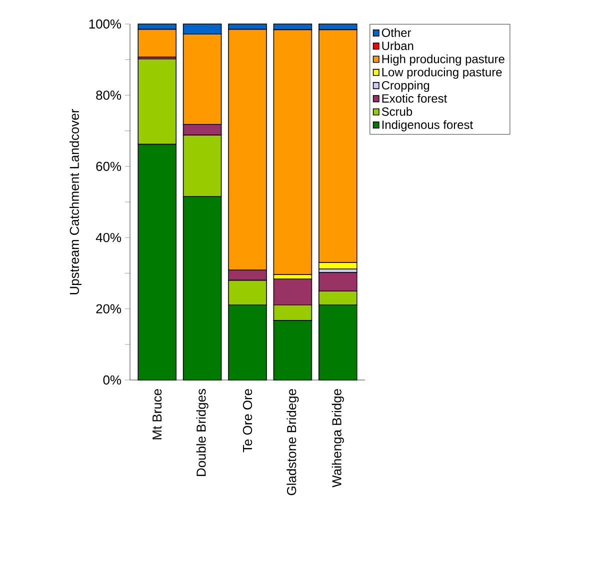 The image size is (594, 579). What do you see at coordinates (442, 73) in the screenshot?
I see `legend-label: Low producing pasture` at bounding box center [442, 73].